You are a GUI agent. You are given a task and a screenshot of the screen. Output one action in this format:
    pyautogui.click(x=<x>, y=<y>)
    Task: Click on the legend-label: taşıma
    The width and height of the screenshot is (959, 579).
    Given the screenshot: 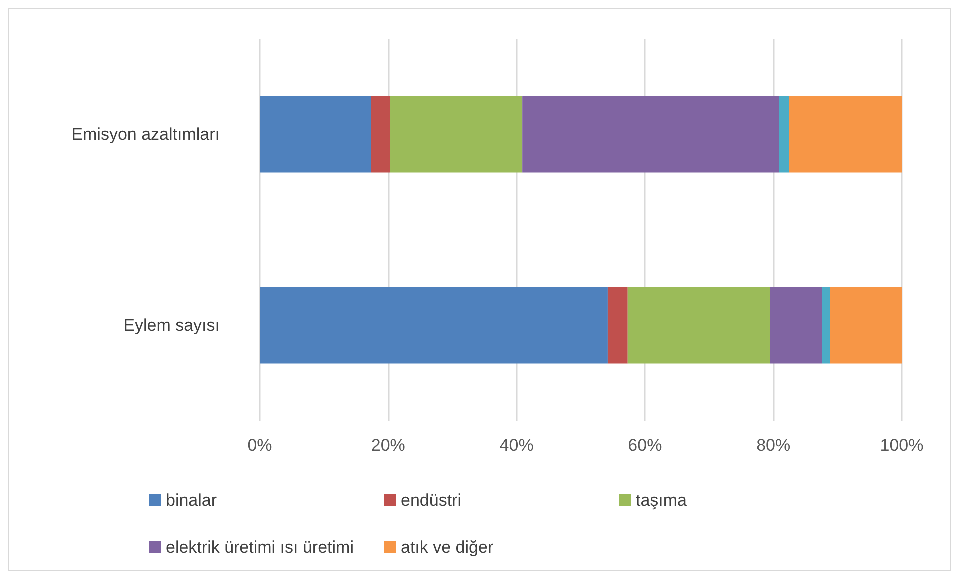 What is the action you would take?
    pyautogui.click(x=662, y=500)
    